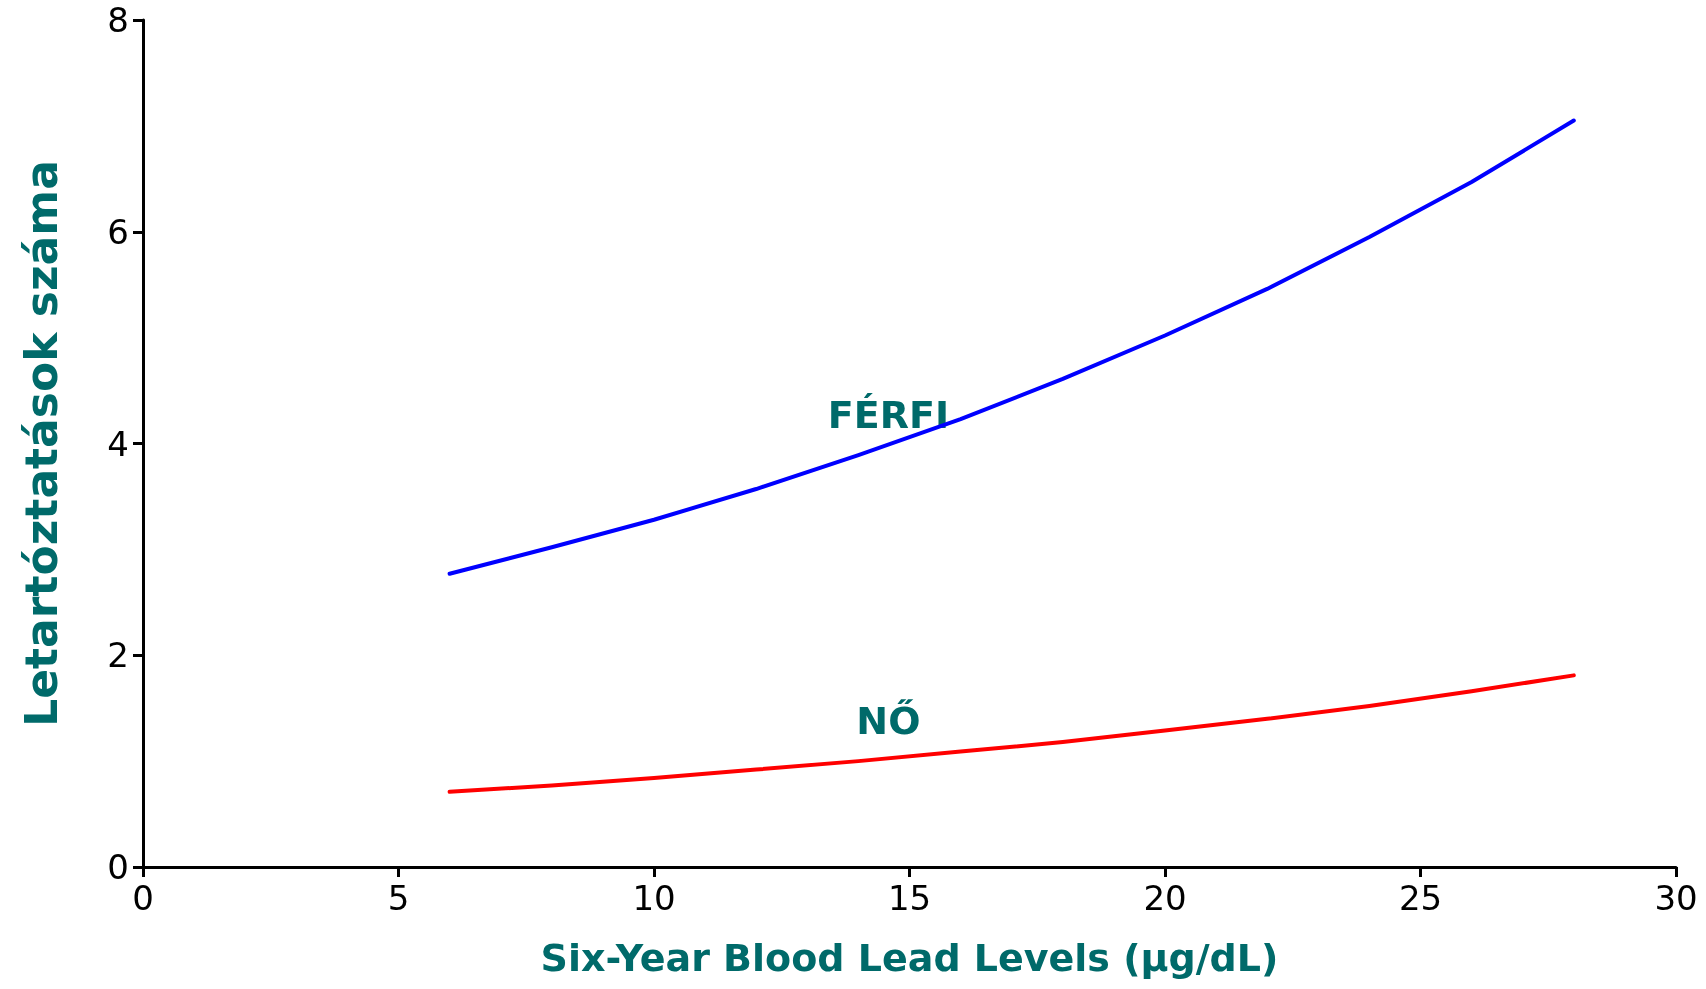 The height and width of the screenshot is (989, 1706). I want to click on x-tick-label: 15, so click(909, 898).